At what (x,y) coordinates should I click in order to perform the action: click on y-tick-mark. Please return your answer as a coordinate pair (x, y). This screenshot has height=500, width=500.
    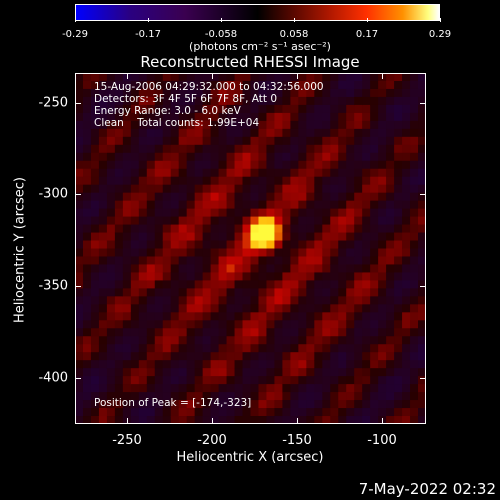
    Looking at the image, I should click on (78, 194).